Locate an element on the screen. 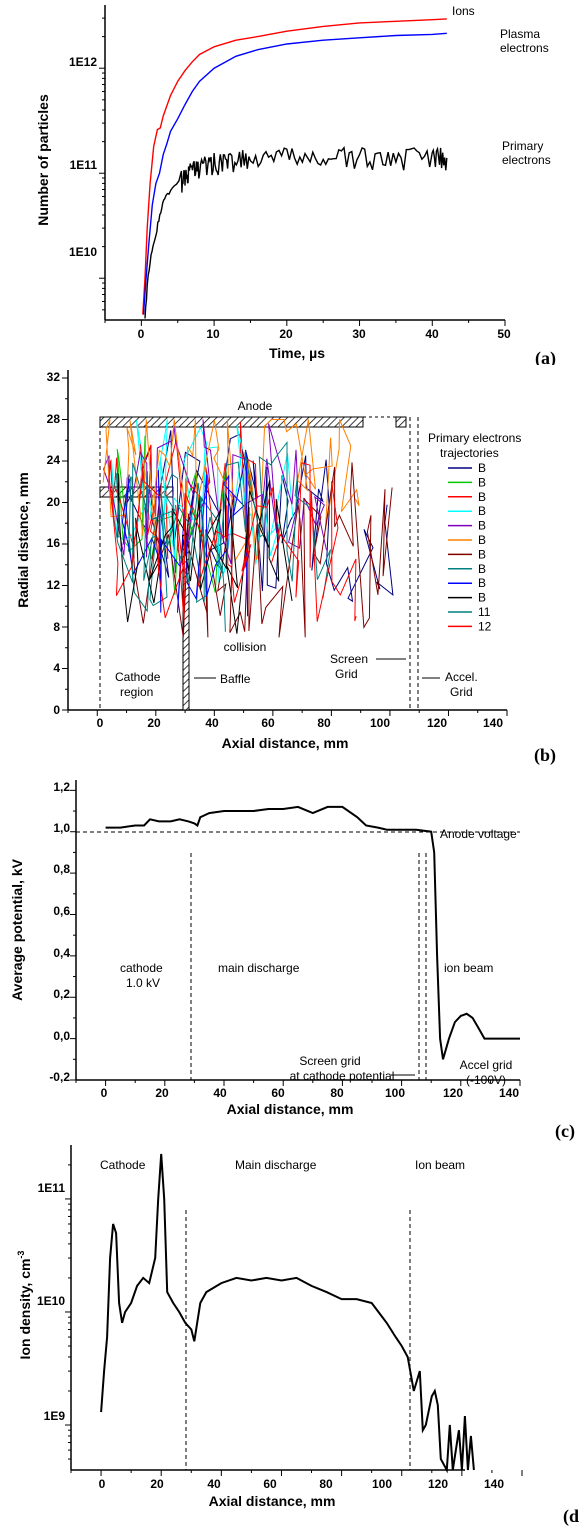 This screenshot has width=582, height=1527. accel-grid-label: Grid is located at coordinates (461, 692).